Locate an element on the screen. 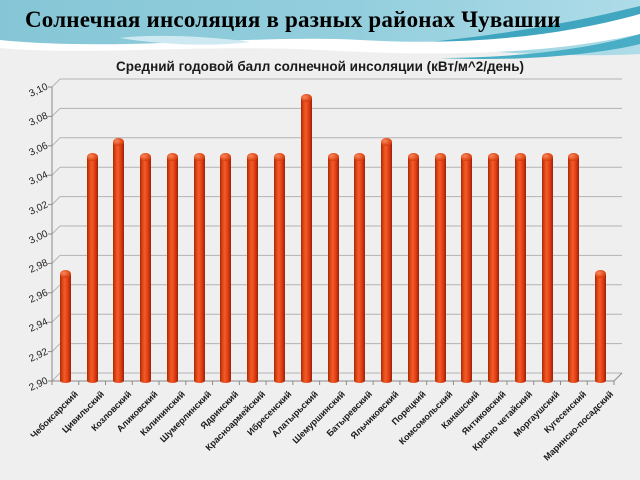  y-label: 2,92 is located at coordinates (38, 355).